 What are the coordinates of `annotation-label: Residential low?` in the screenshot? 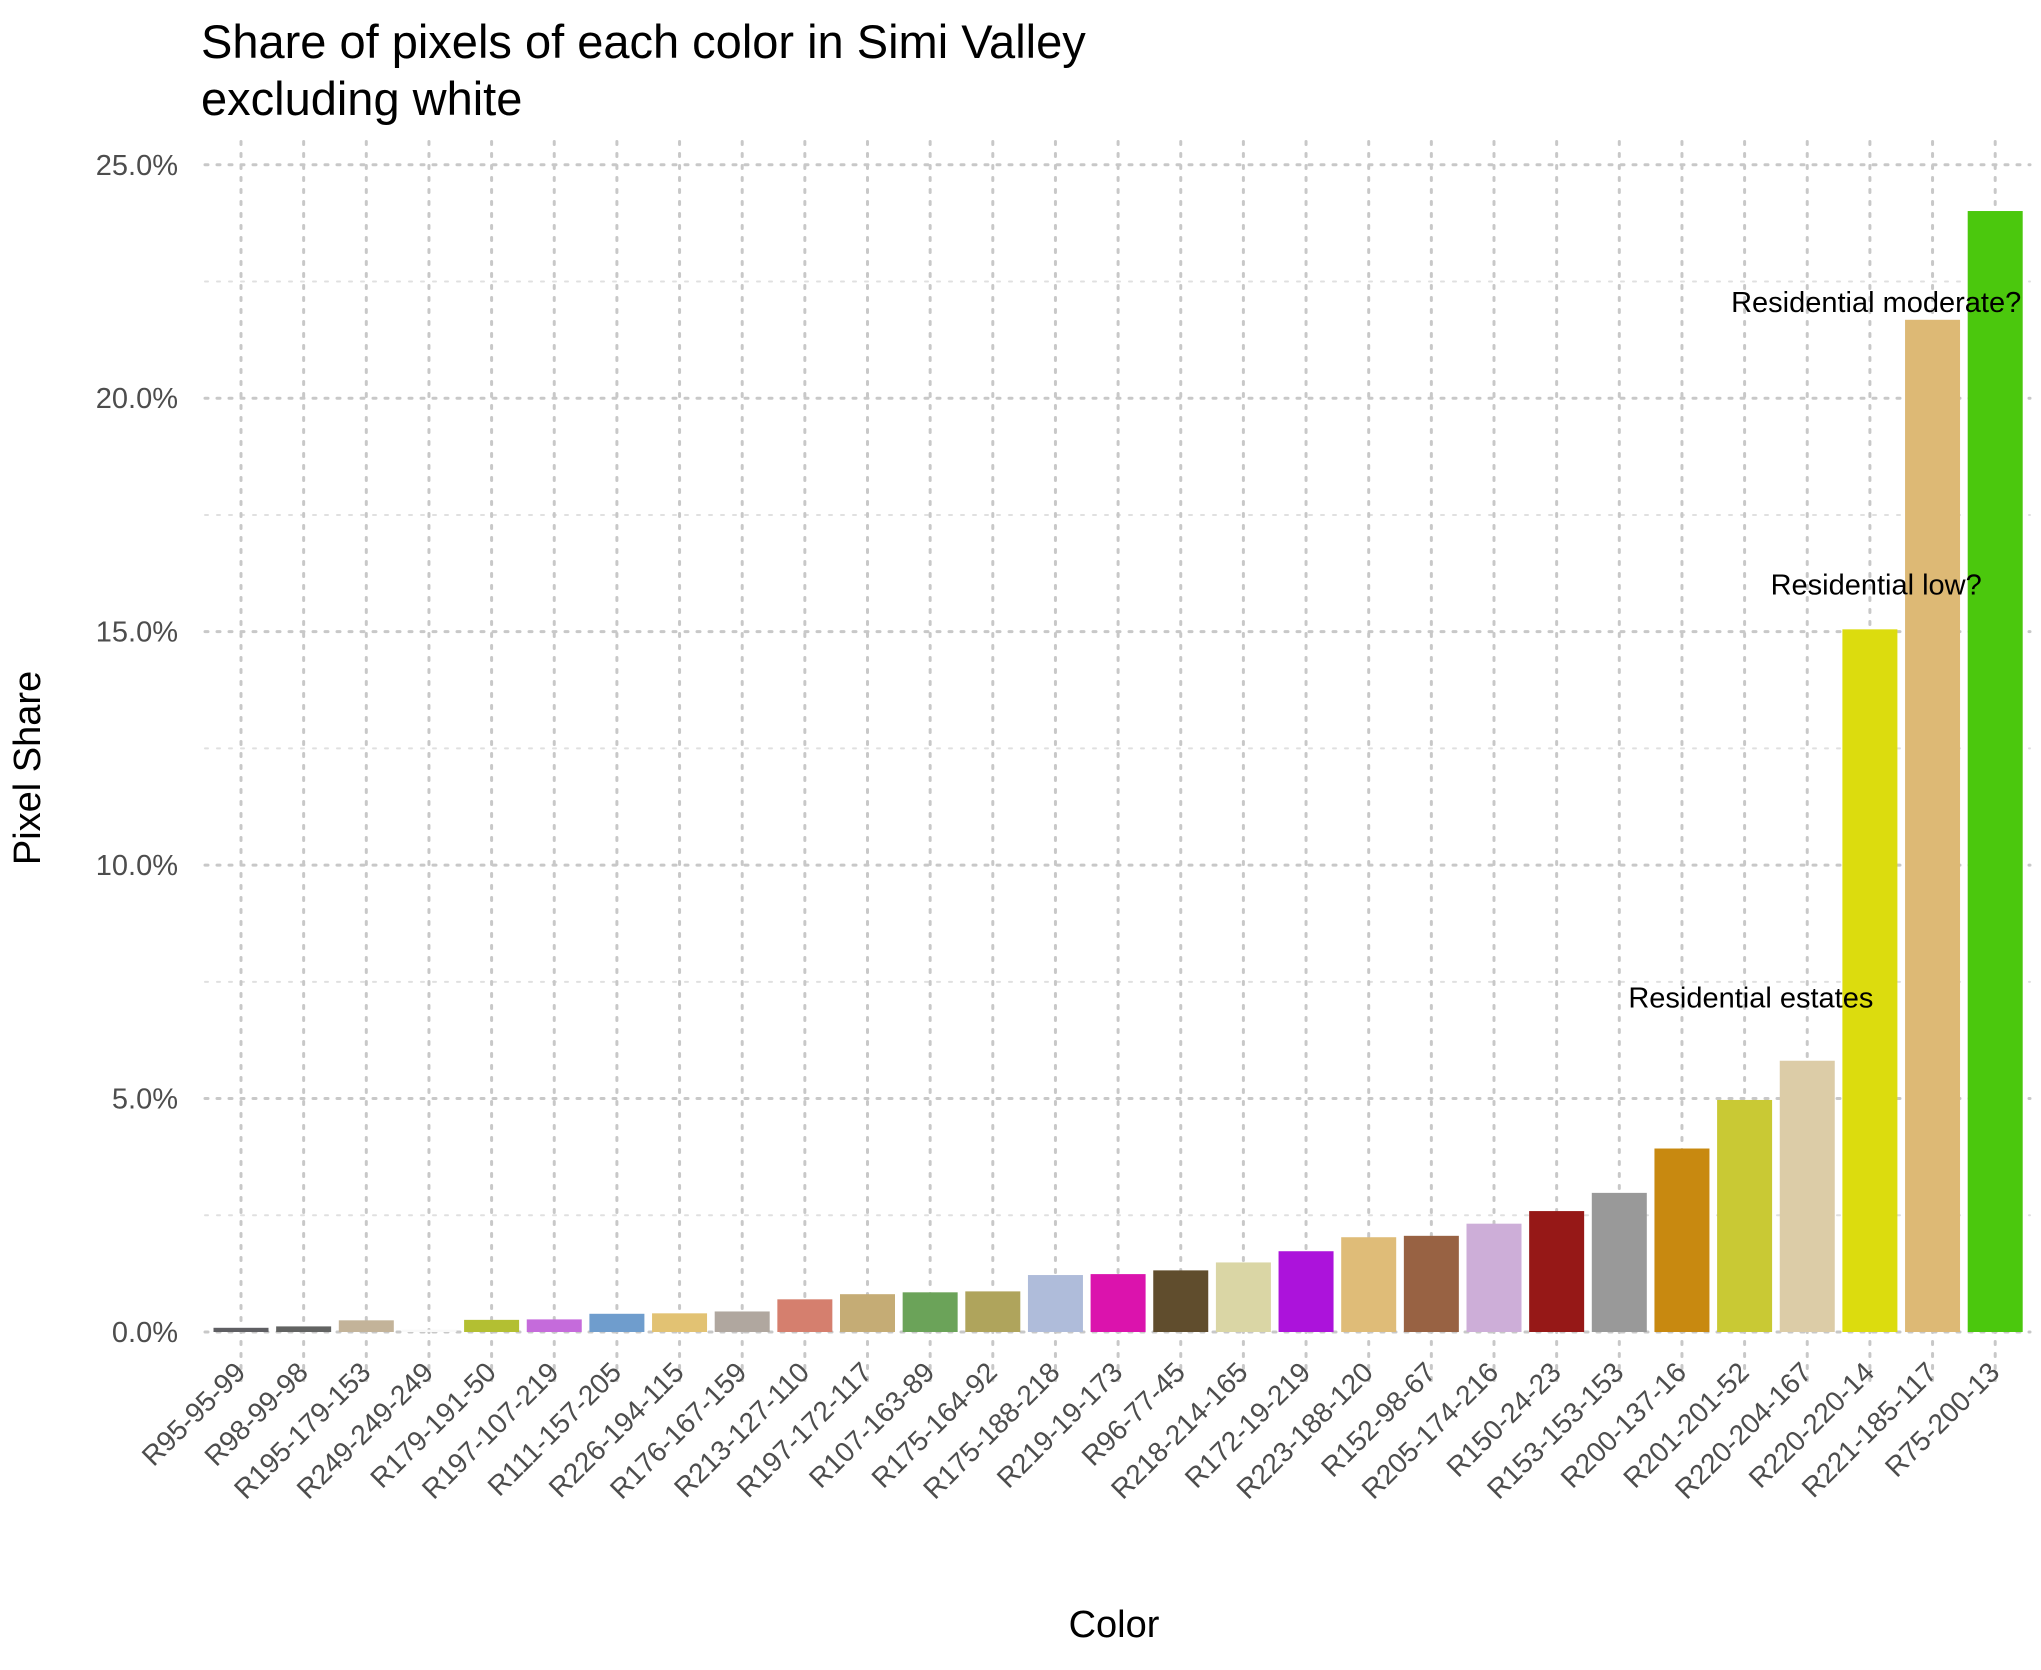 It's located at (1876, 585).